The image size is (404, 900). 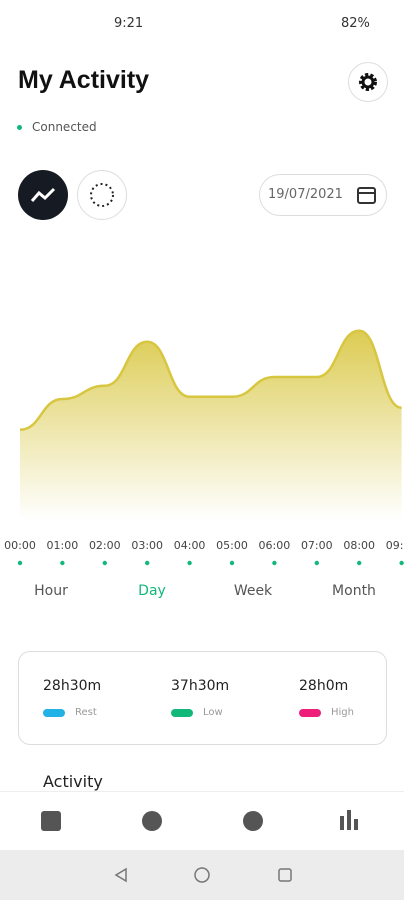 What do you see at coordinates (190, 545) in the screenshot?
I see `x-tick-label: 04:00` at bounding box center [190, 545].